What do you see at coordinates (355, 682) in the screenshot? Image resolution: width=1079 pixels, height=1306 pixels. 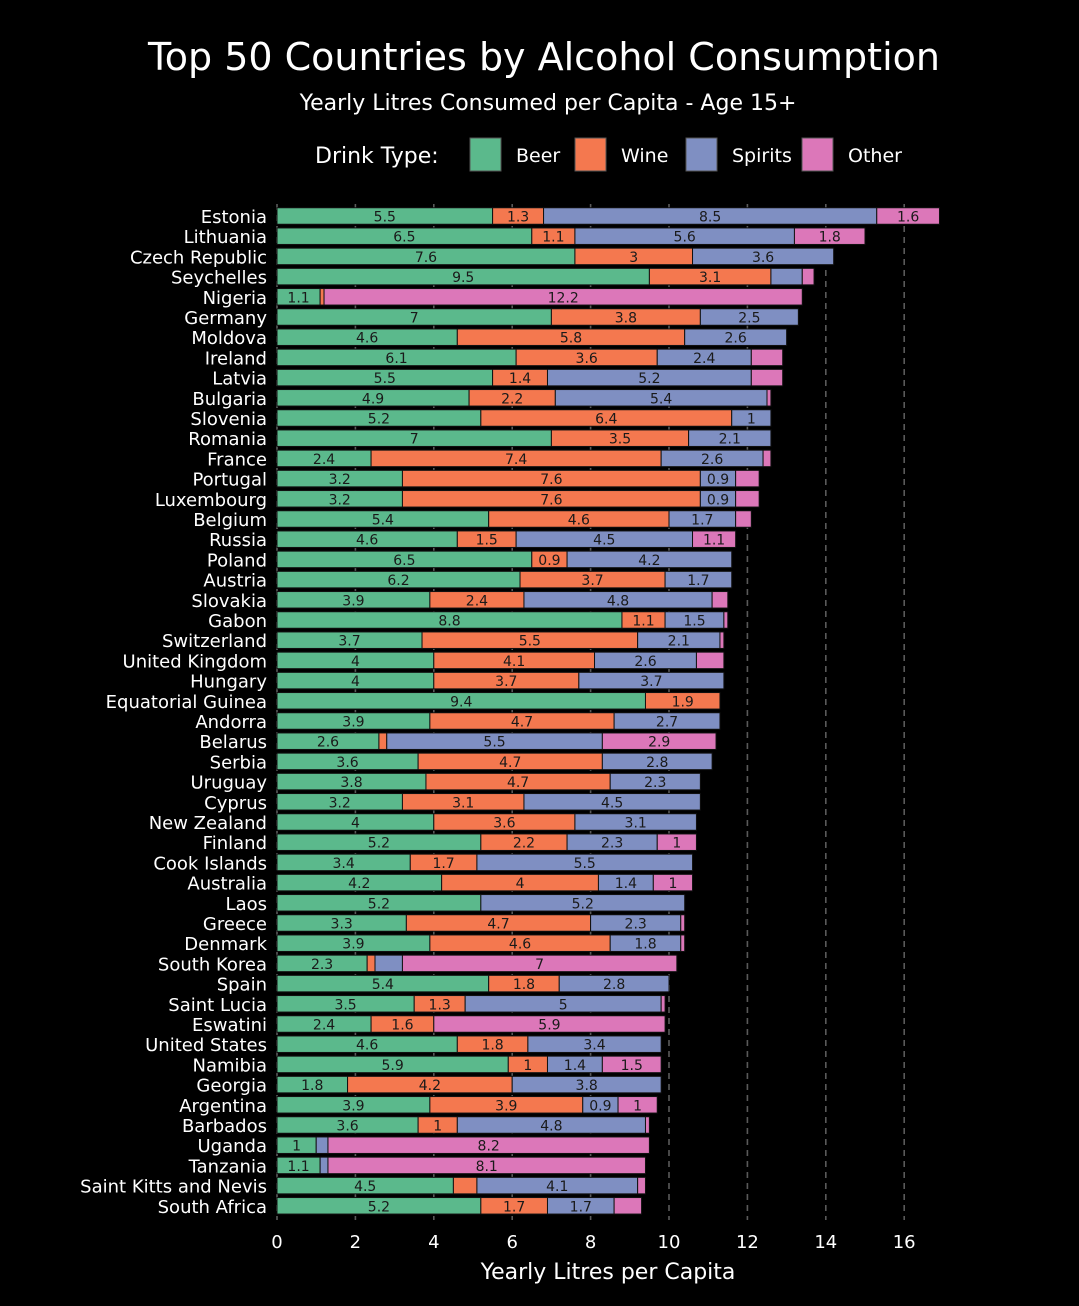 I see `bar-label-hungary-beer: 4` at bounding box center [355, 682].